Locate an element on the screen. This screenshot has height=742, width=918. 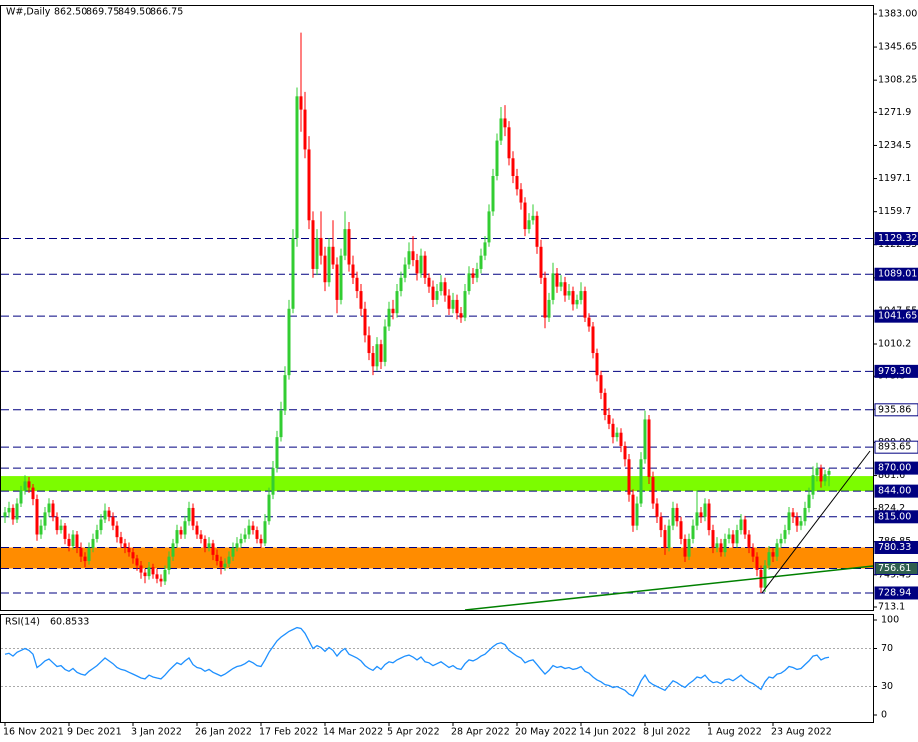
y-tick-label: 824.2 is located at coordinates (891, 508).